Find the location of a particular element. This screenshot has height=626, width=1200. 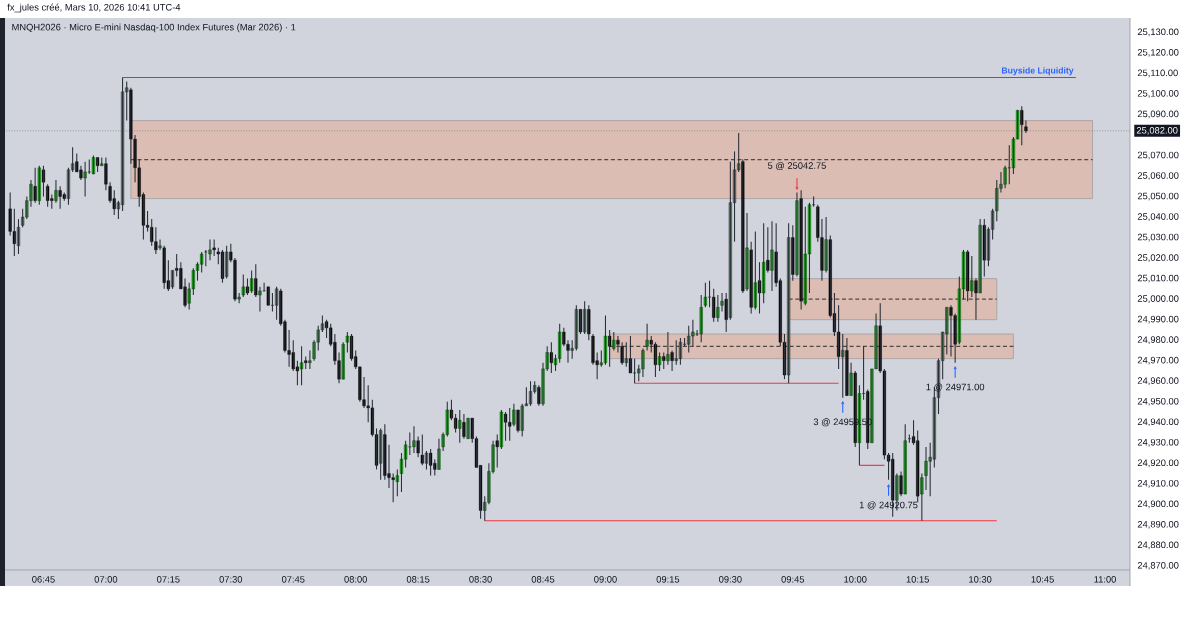

y-tick-label: 25,070.00 is located at coordinates (1158, 155).